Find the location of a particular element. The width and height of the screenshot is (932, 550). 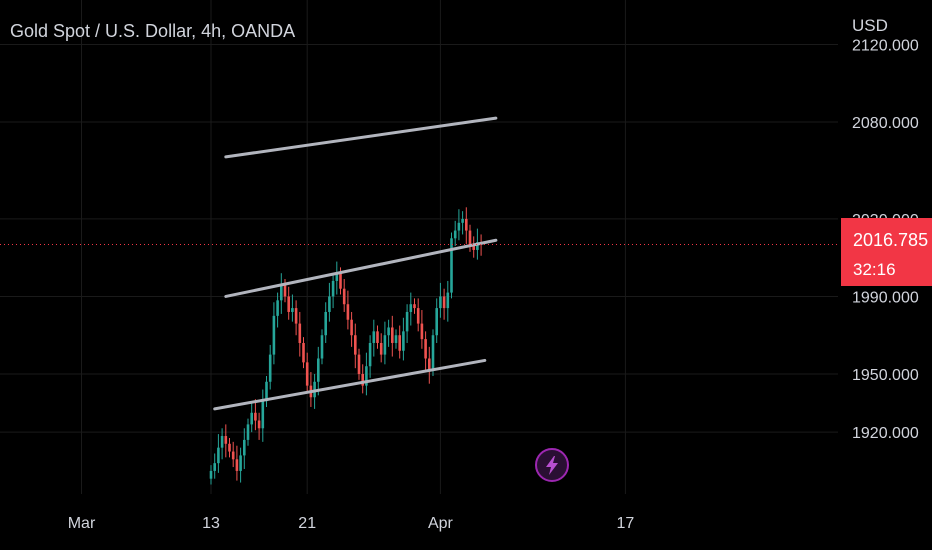

flash-button is located at coordinates (552, 465).